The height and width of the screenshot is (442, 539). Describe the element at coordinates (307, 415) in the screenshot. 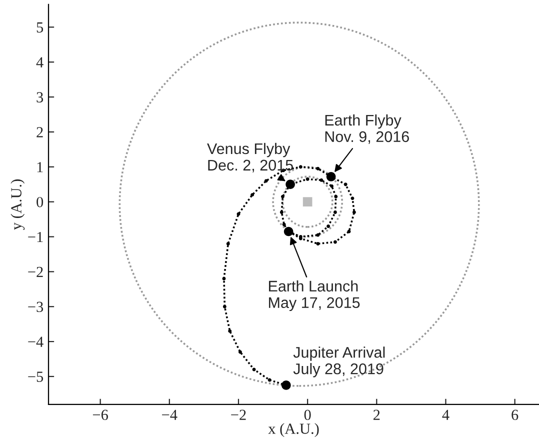

I see `x-tick-label: 0` at that location.